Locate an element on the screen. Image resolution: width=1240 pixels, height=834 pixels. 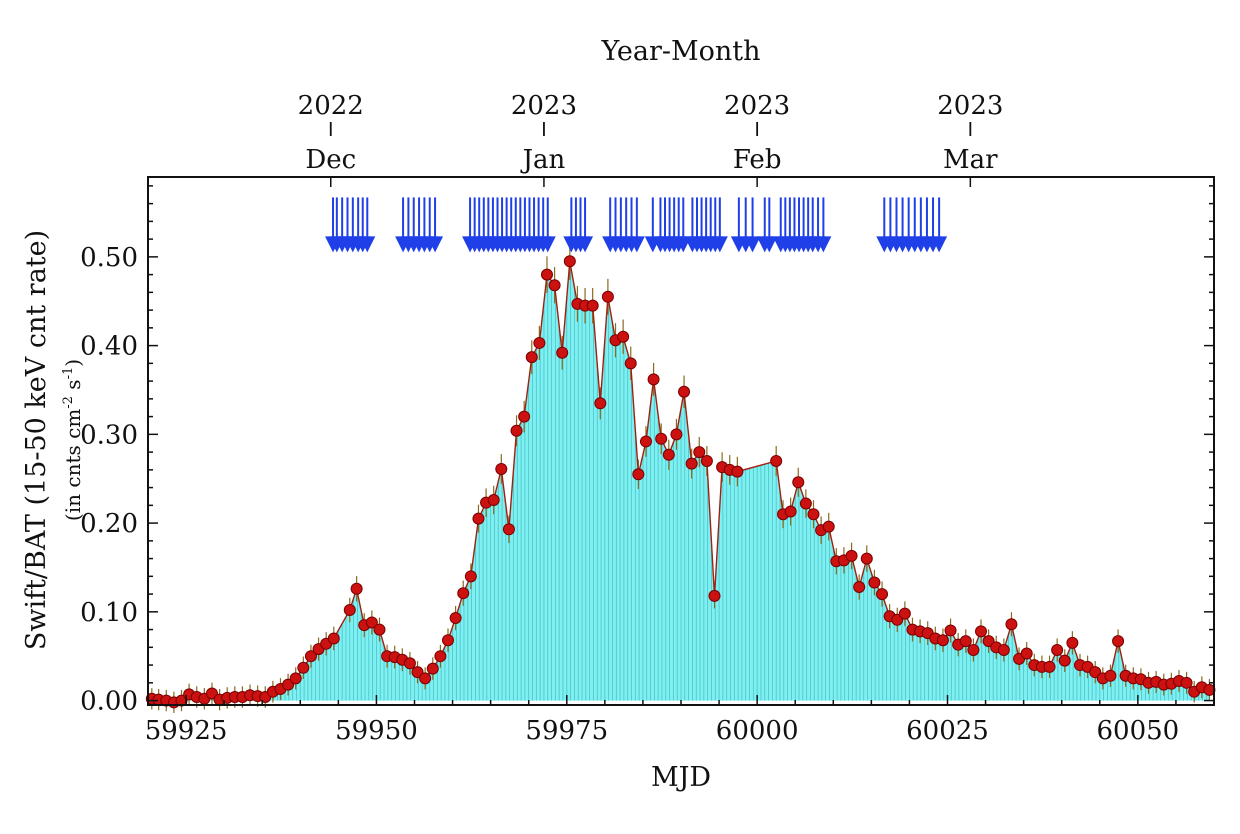
top-tick-month: Mar is located at coordinates (970, 160).